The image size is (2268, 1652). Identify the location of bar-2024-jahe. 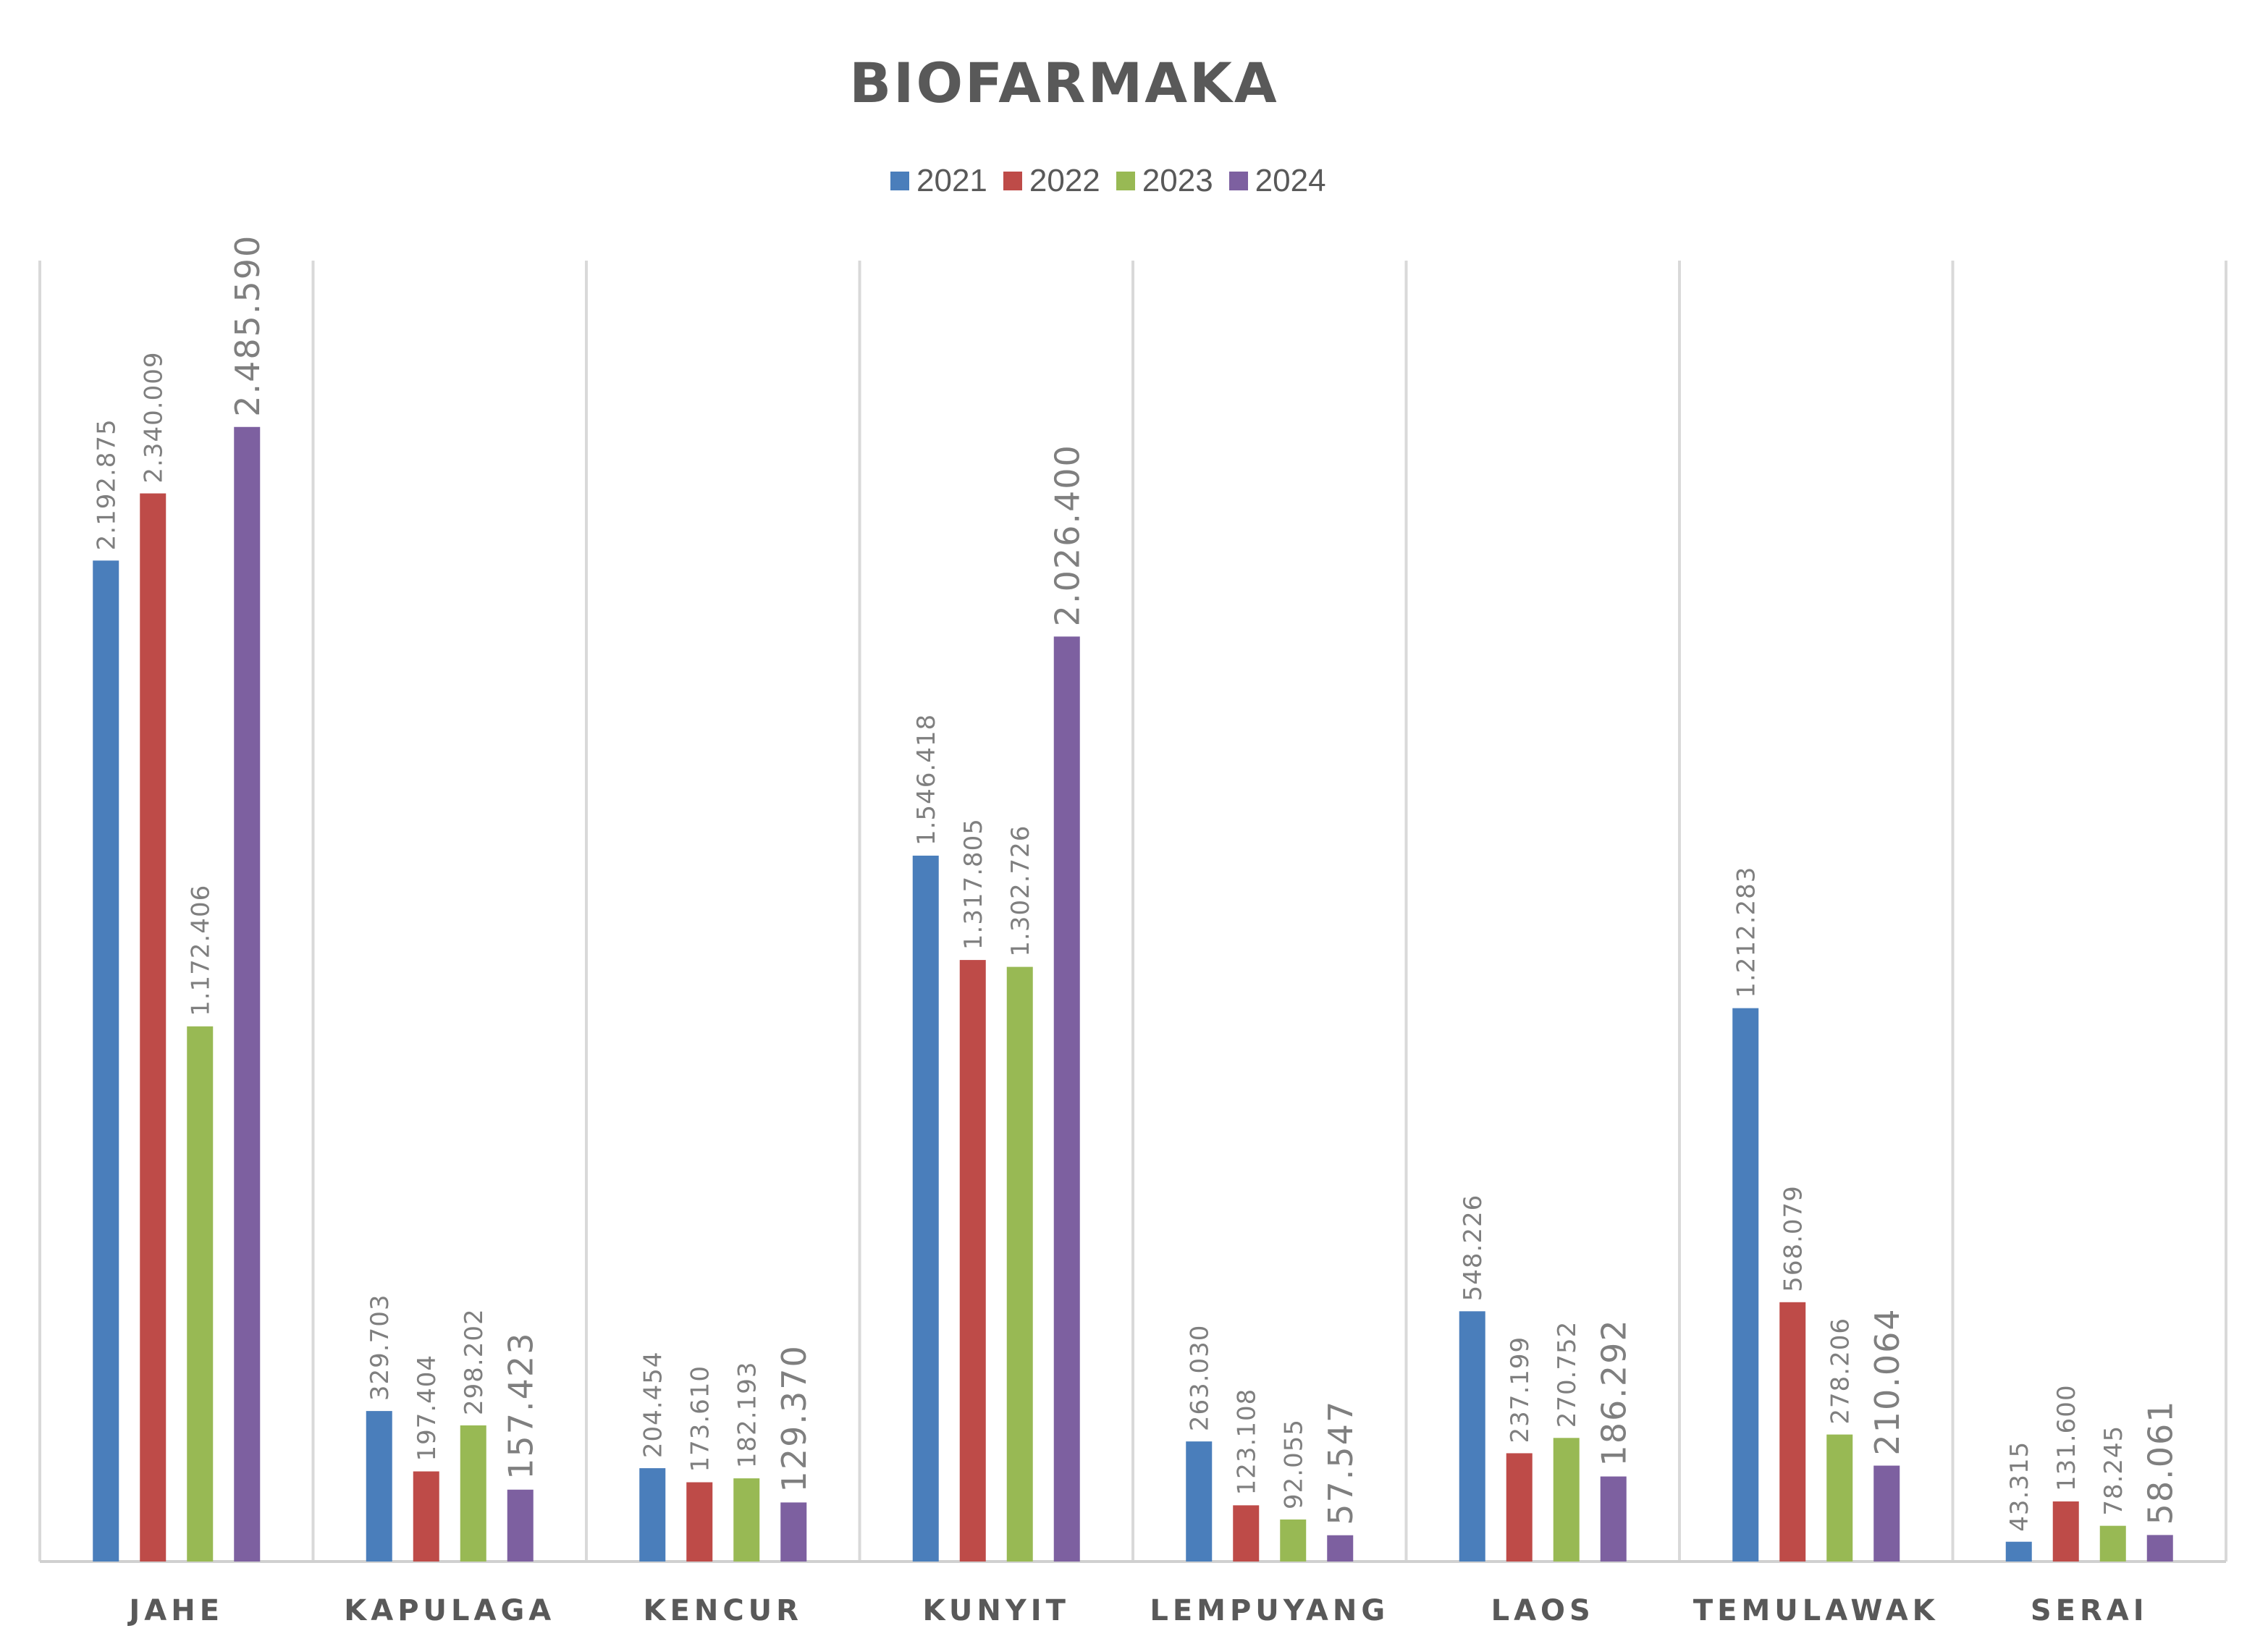
(247, 994).